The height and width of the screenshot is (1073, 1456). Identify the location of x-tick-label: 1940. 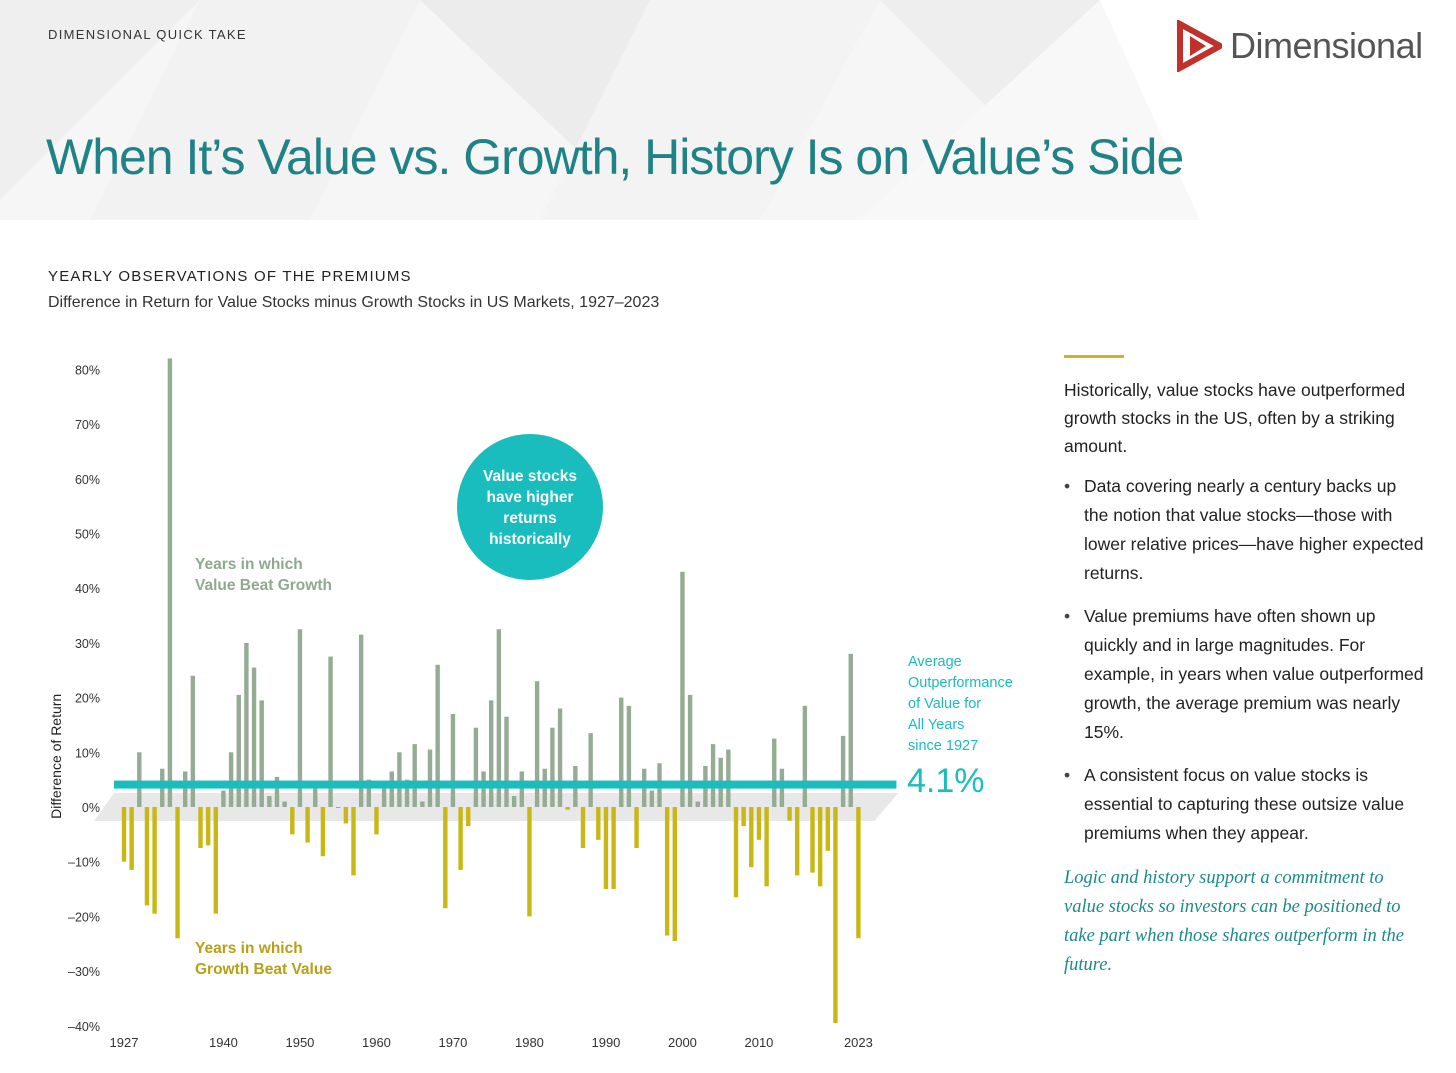
(223, 1042).